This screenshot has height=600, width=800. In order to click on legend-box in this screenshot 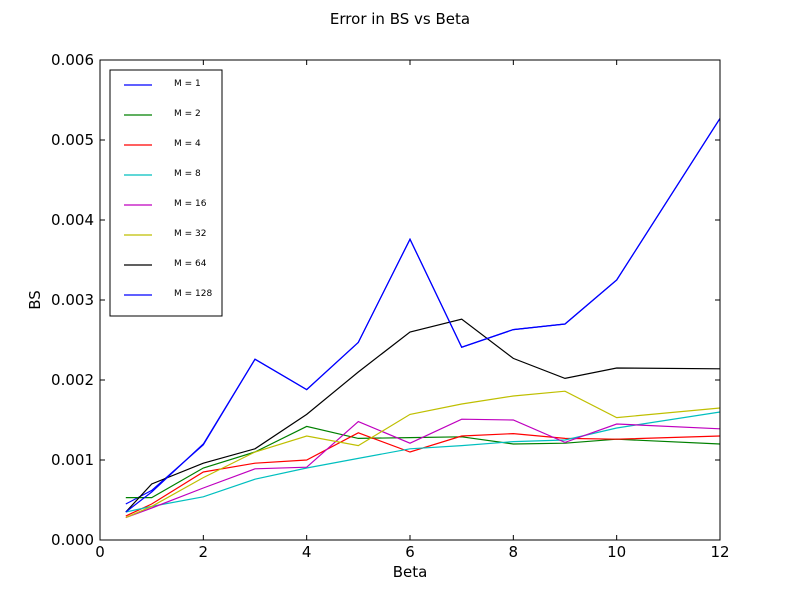, I will do `click(166, 193)`.